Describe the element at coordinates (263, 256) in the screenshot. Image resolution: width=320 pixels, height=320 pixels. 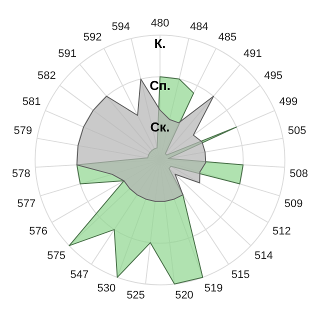
I see `spoke-label: 514` at that location.